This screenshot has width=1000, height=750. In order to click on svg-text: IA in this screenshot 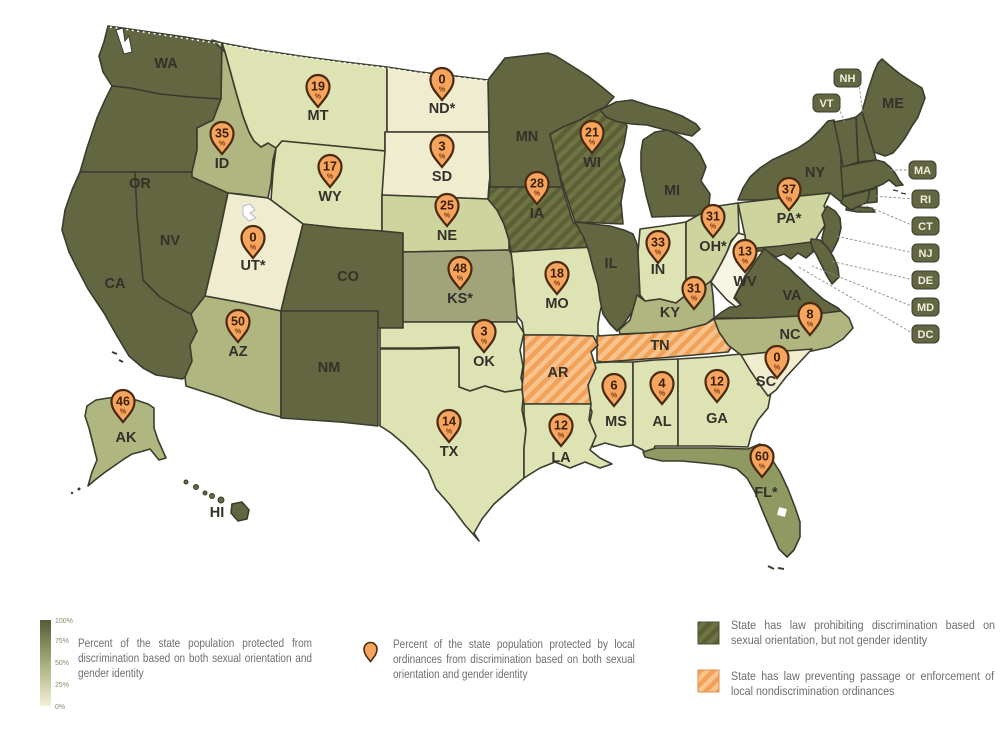, I will do `click(537, 214)`.